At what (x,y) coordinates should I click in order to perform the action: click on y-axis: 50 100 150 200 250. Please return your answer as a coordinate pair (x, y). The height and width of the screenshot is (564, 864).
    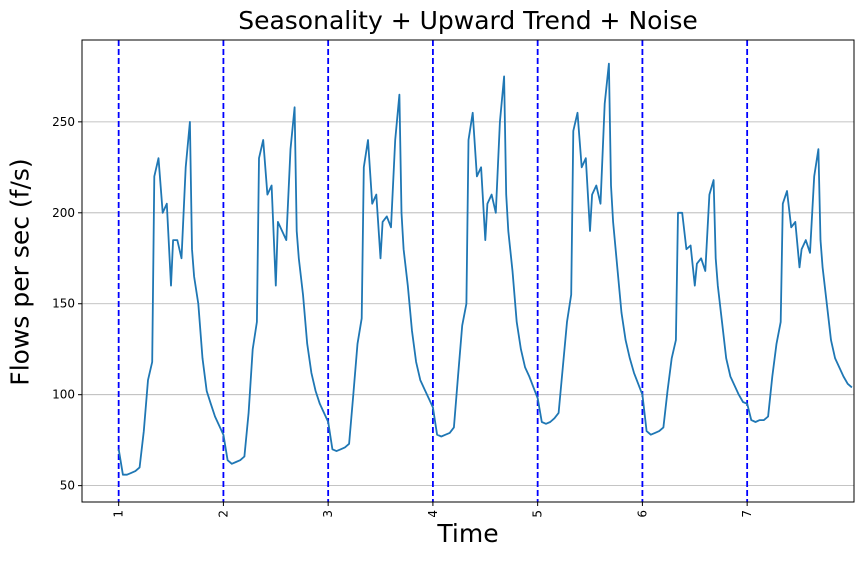
    Looking at the image, I should click on (67, 304).